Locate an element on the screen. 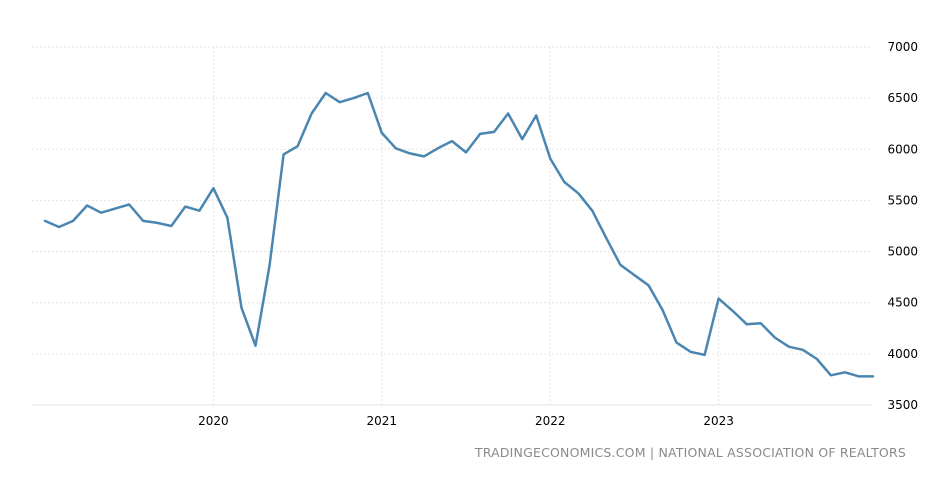  y-tick-label: 6000 is located at coordinates (902, 149).